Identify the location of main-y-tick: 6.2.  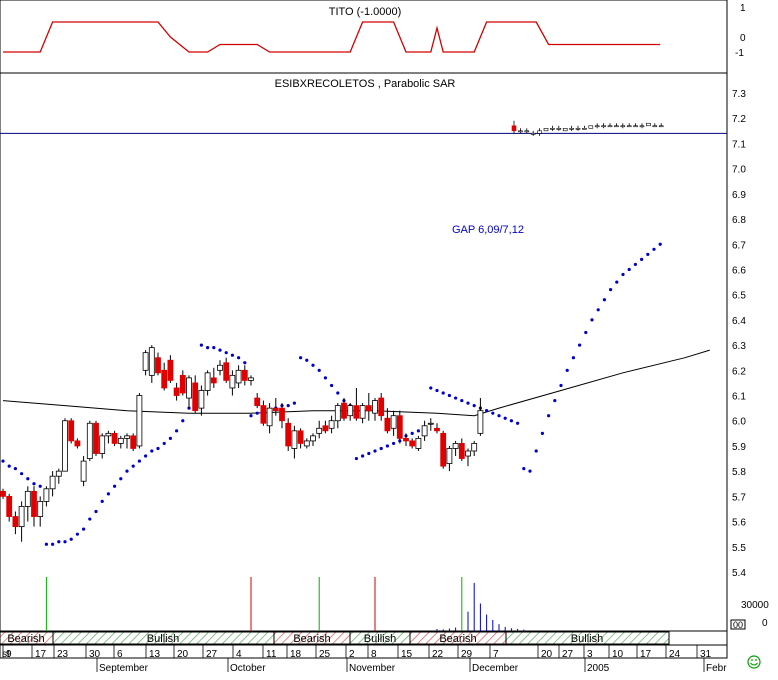
(739, 371).